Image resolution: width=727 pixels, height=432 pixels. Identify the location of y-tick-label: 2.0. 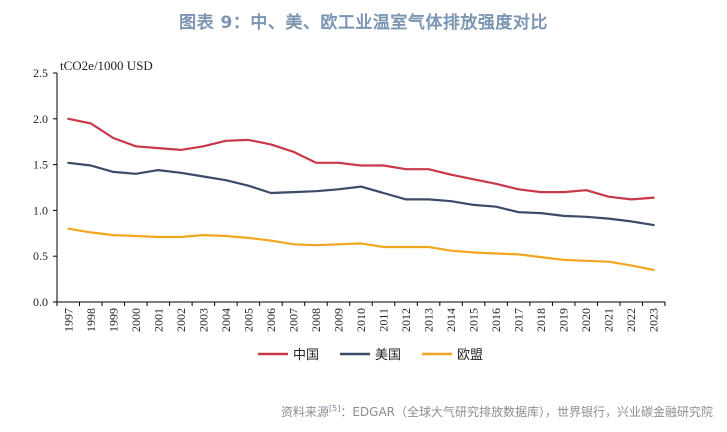
(40, 119).